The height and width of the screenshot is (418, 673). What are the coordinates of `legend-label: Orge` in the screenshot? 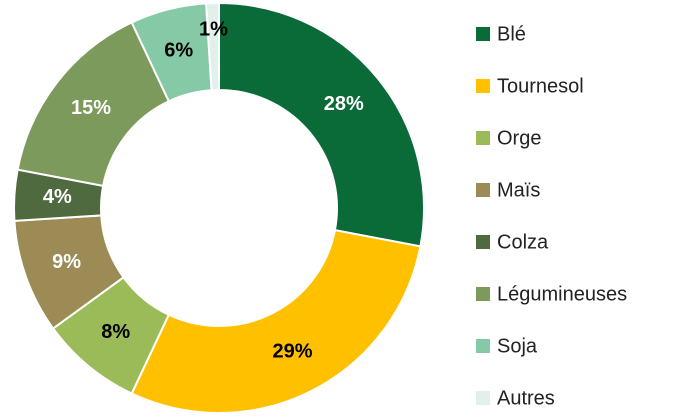 It's located at (519, 138).